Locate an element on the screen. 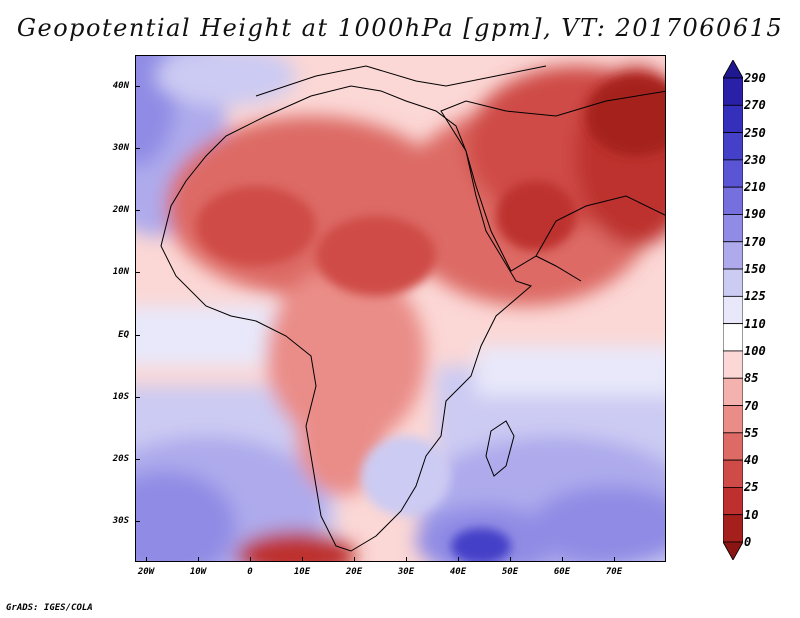 This screenshot has width=800, height=618. colorbar-level-label: 170 is located at coordinates (755, 241).